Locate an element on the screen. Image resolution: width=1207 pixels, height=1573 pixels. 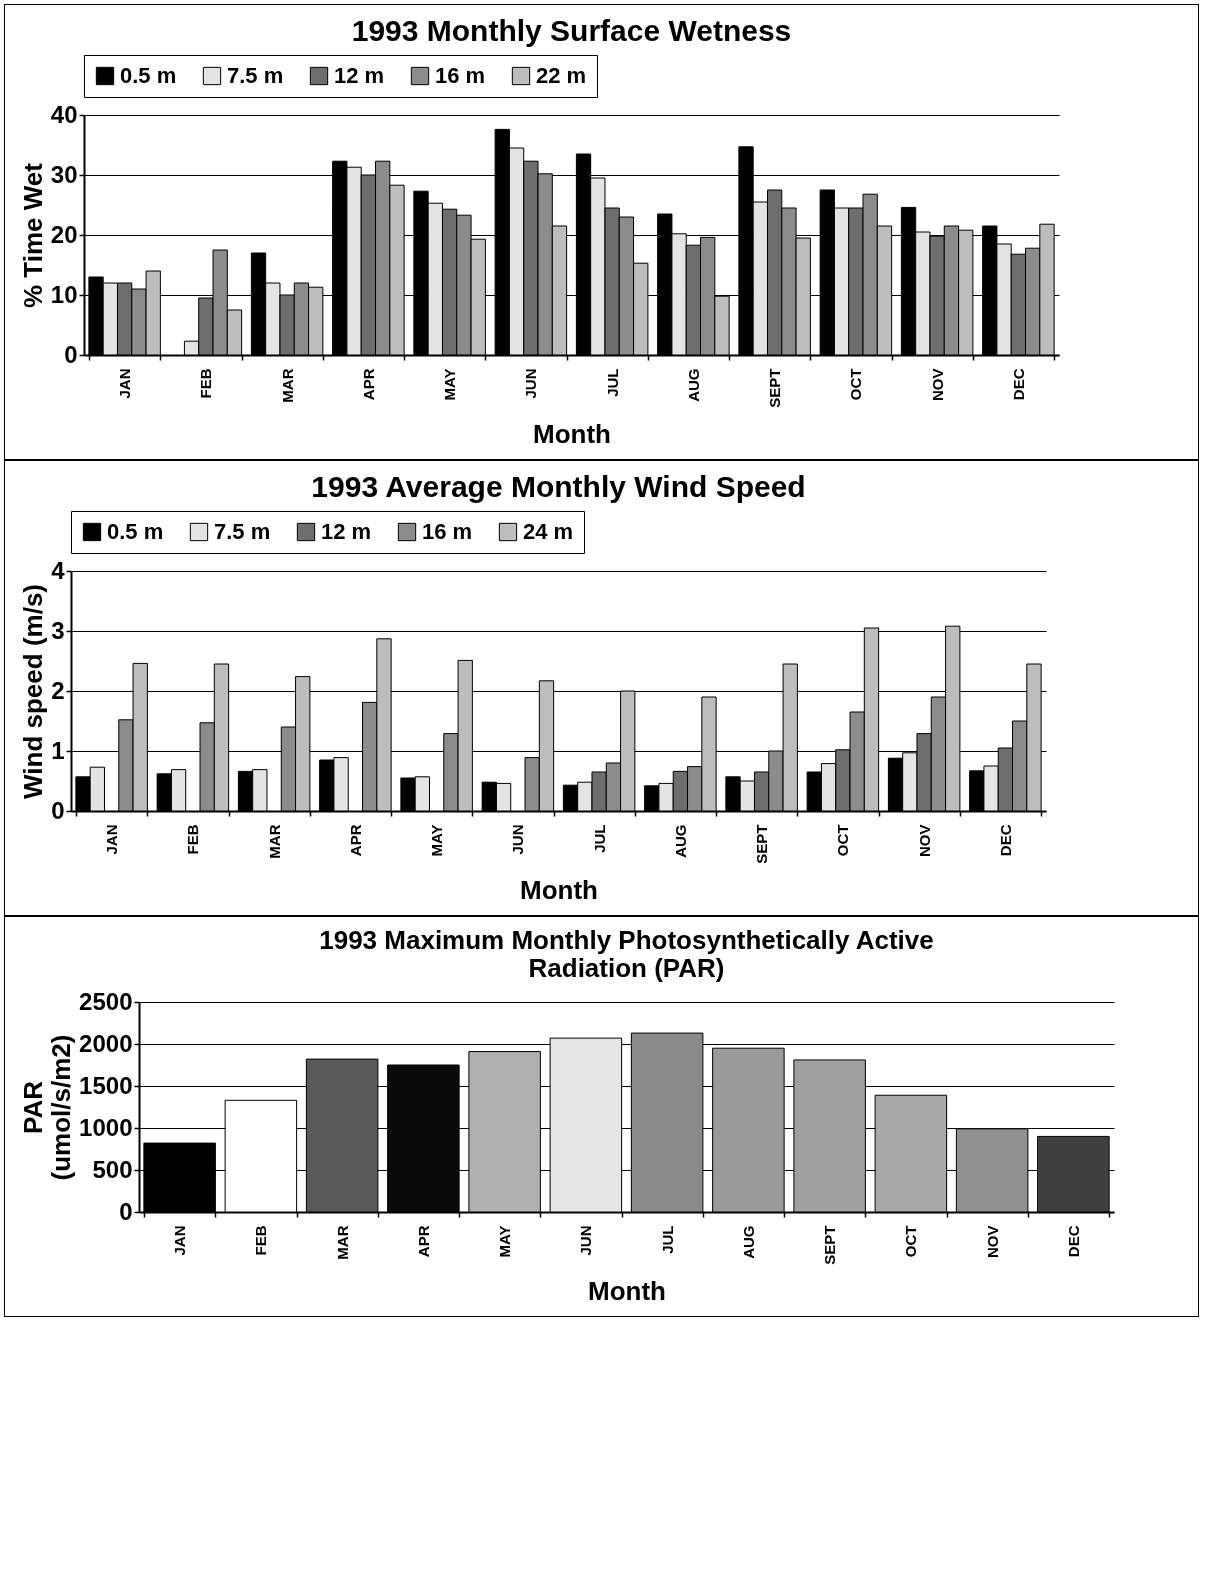
y-tick-label: 1500 is located at coordinates (106, 1085).